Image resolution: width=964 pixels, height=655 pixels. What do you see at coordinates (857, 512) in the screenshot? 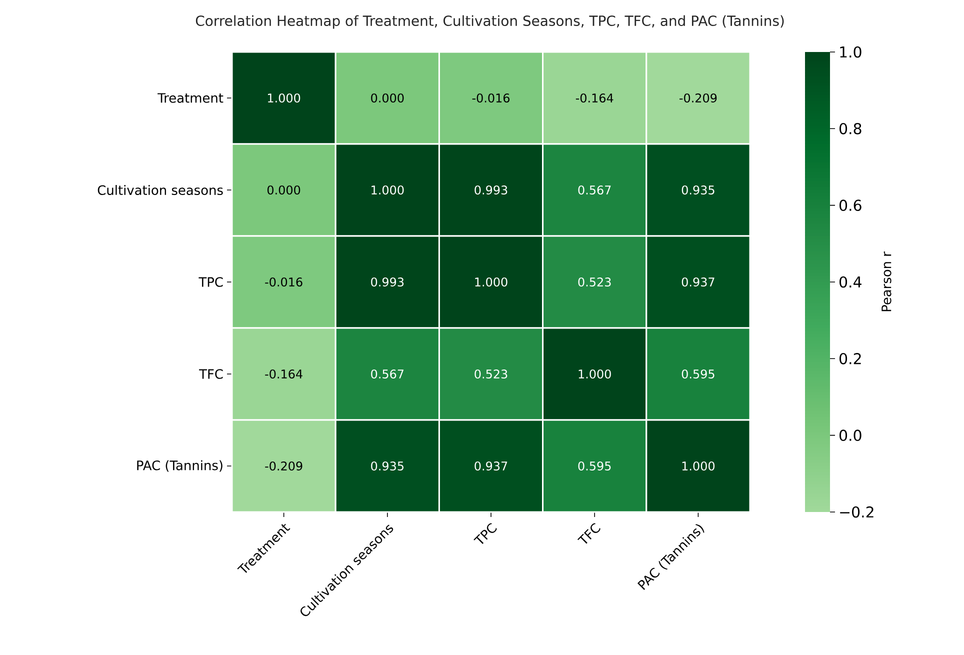
I see `color-bar-label: −0.2` at bounding box center [857, 512].